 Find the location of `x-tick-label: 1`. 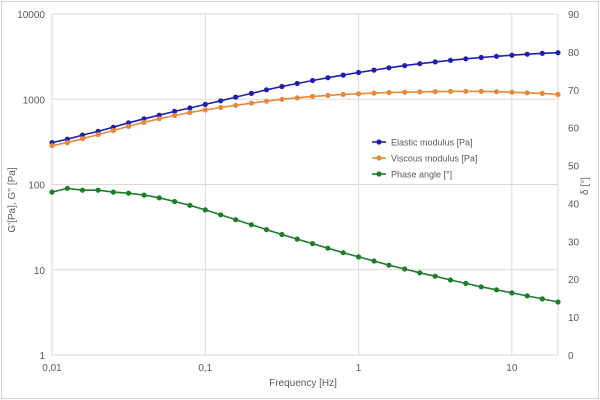

x-tick-label: 1 is located at coordinates (359, 368).